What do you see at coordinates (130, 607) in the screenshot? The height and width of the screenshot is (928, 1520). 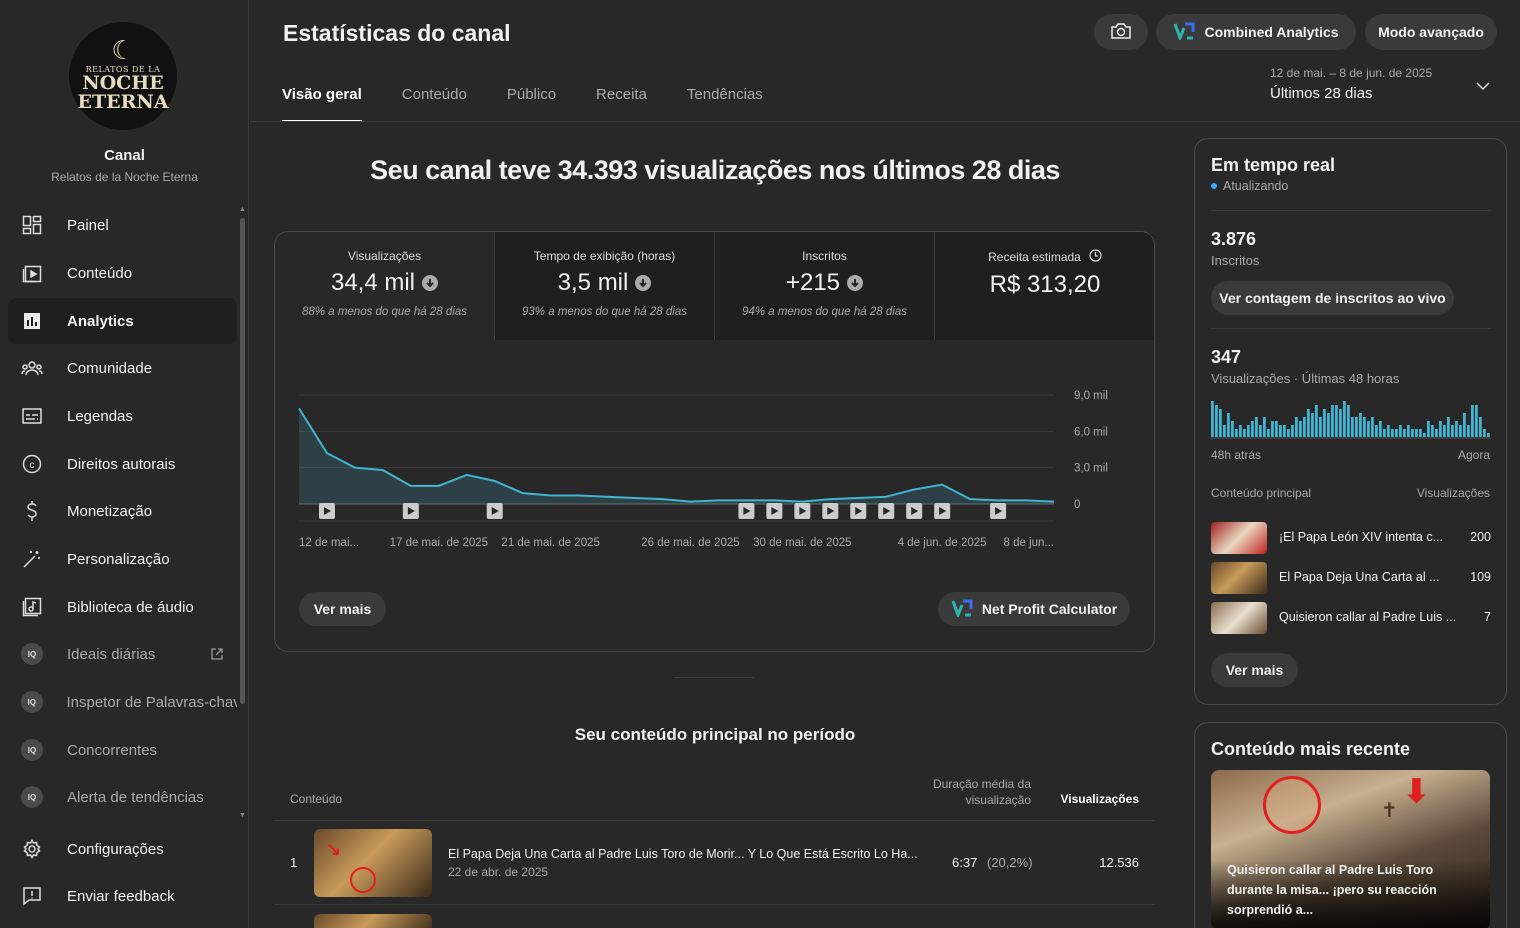 I see `sidebar-item-label: Biblioteca de áudio` at bounding box center [130, 607].